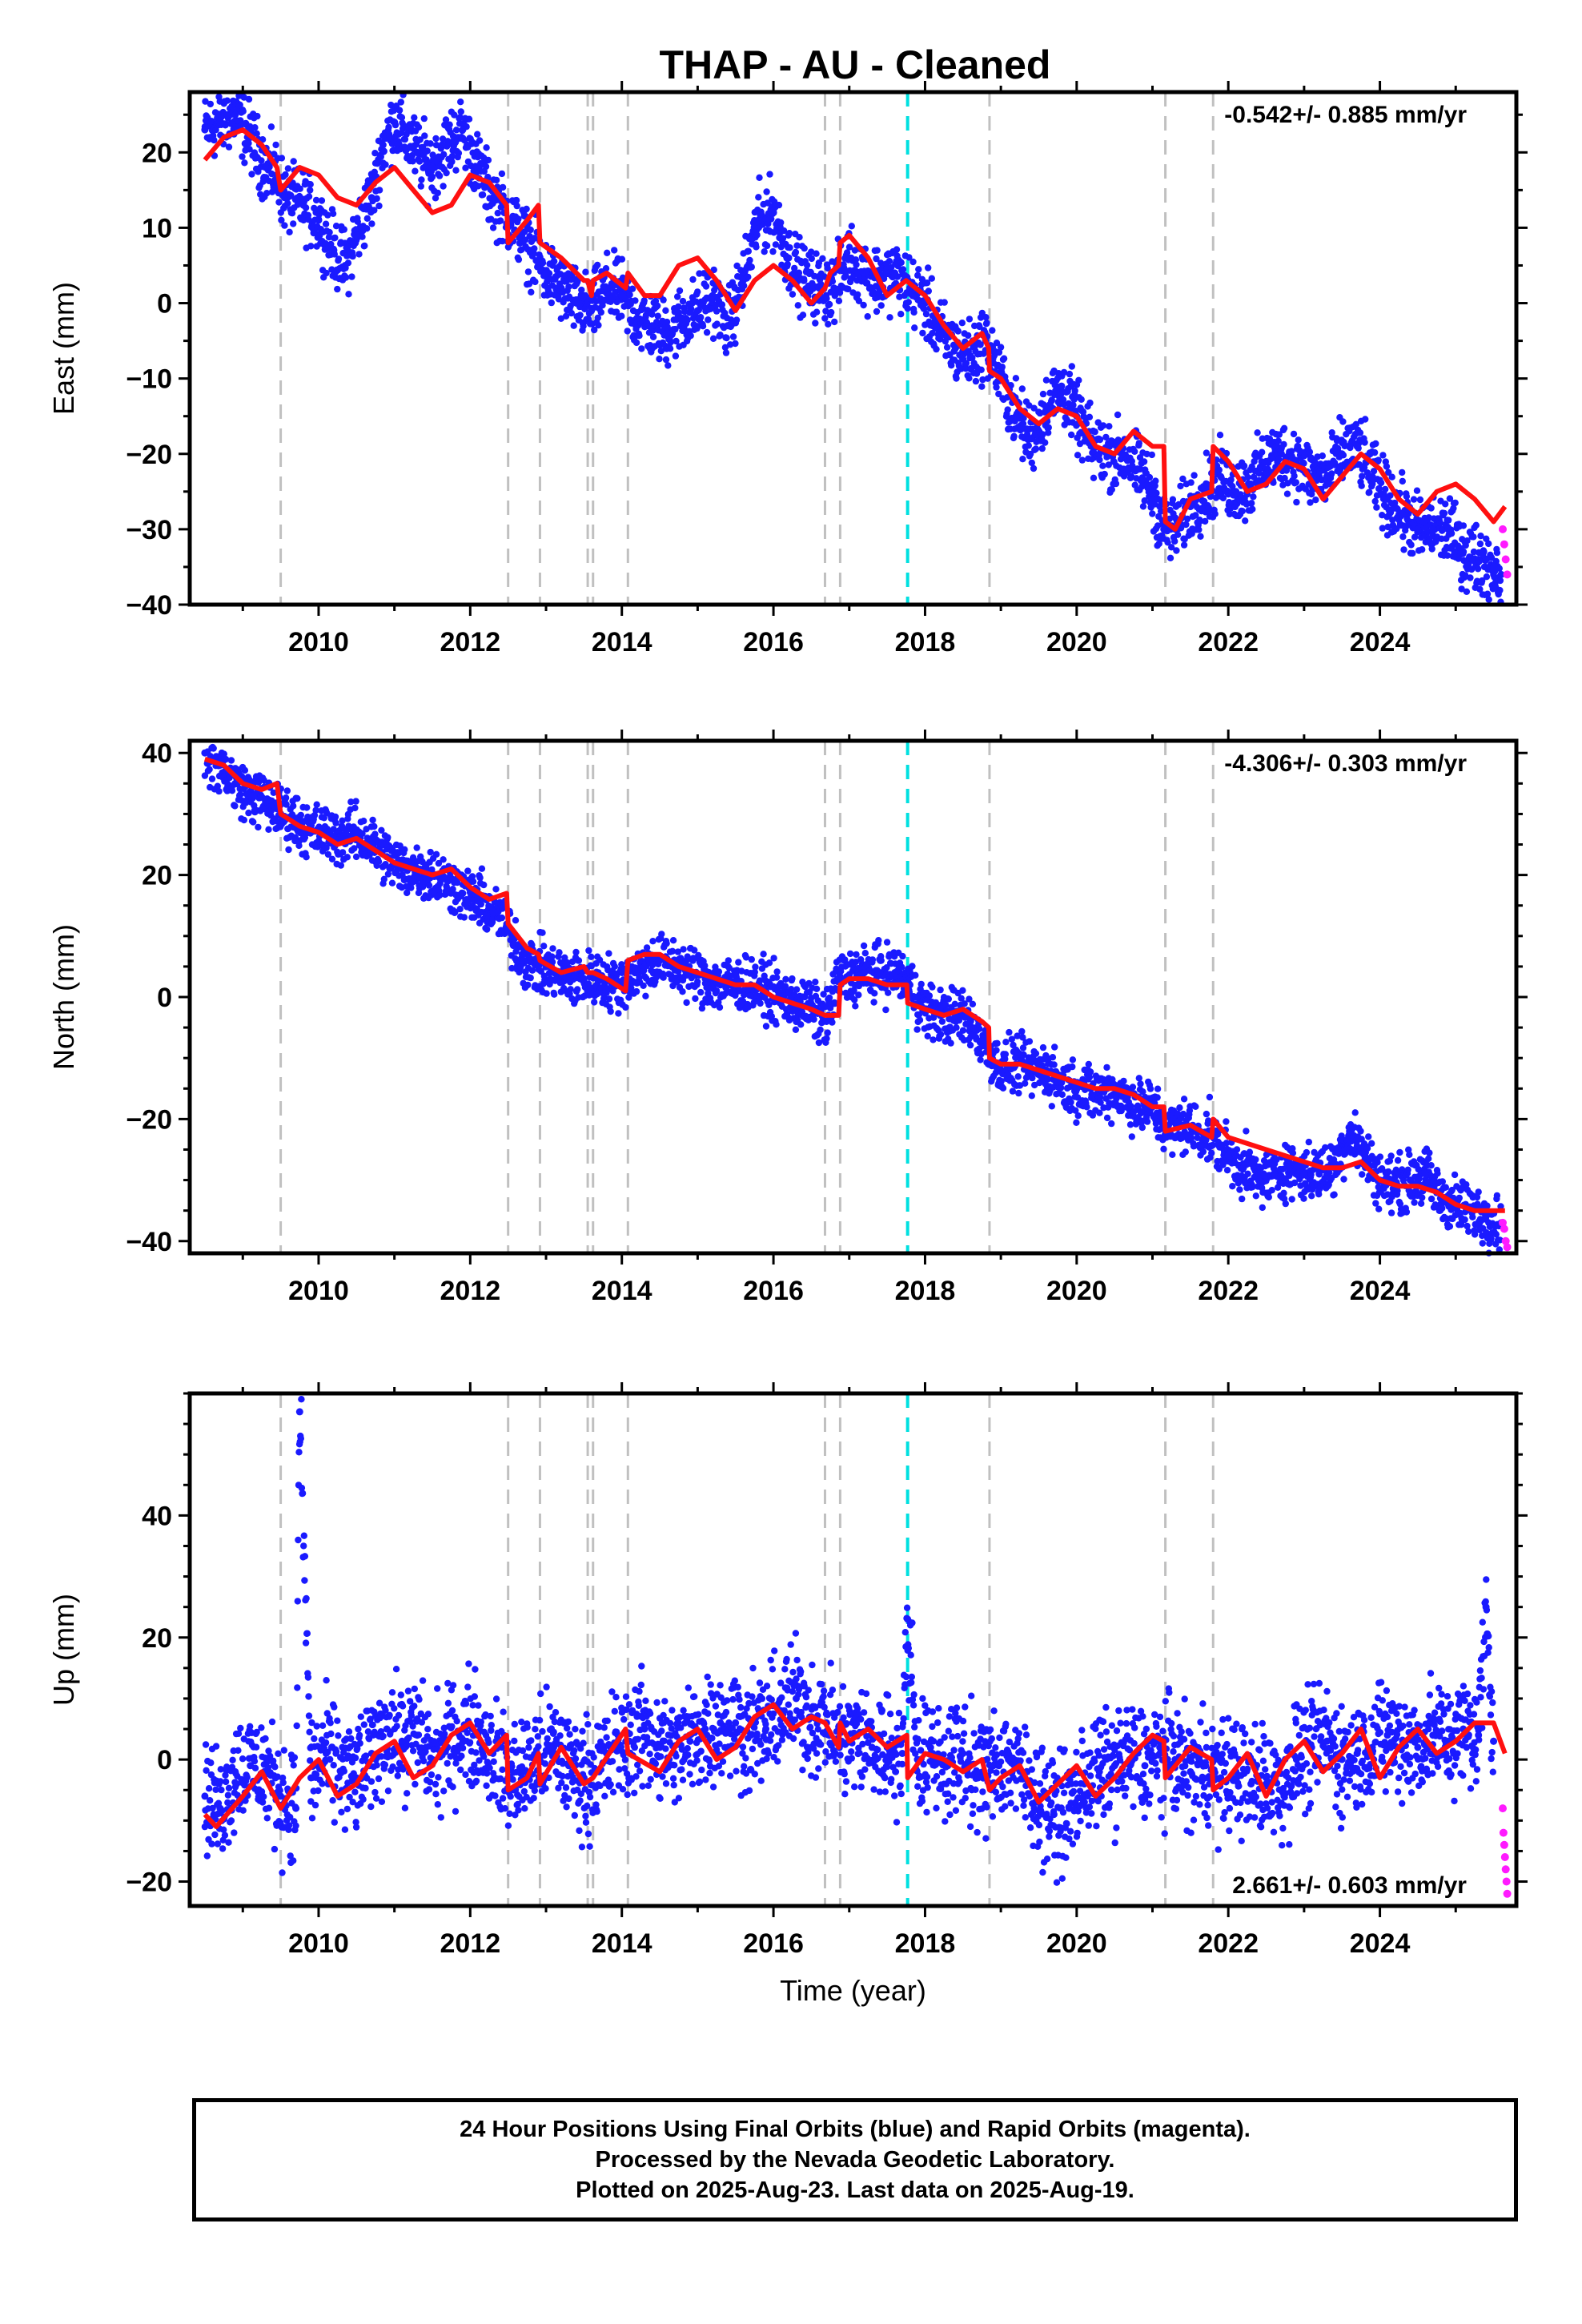  I want to click on y-tick-label: −30, so click(149, 530).